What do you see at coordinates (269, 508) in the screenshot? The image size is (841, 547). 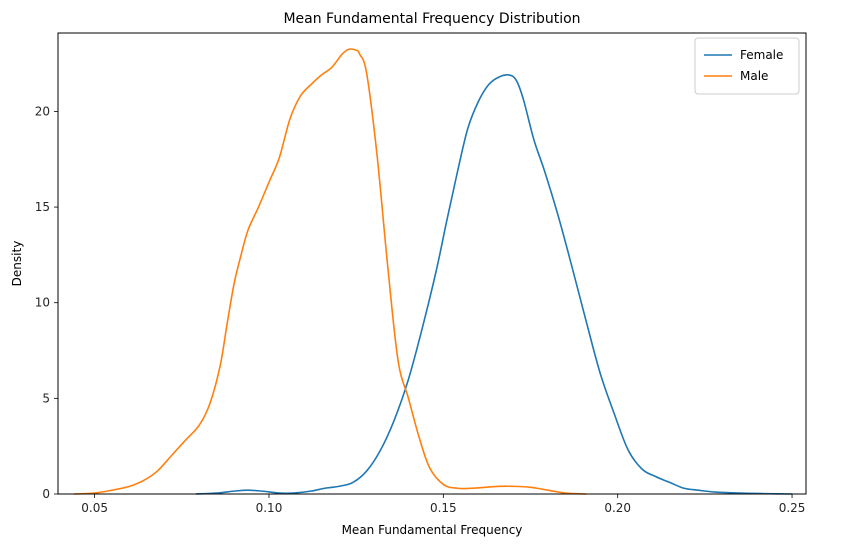 I see `x-tick-label: 0.10` at bounding box center [269, 508].